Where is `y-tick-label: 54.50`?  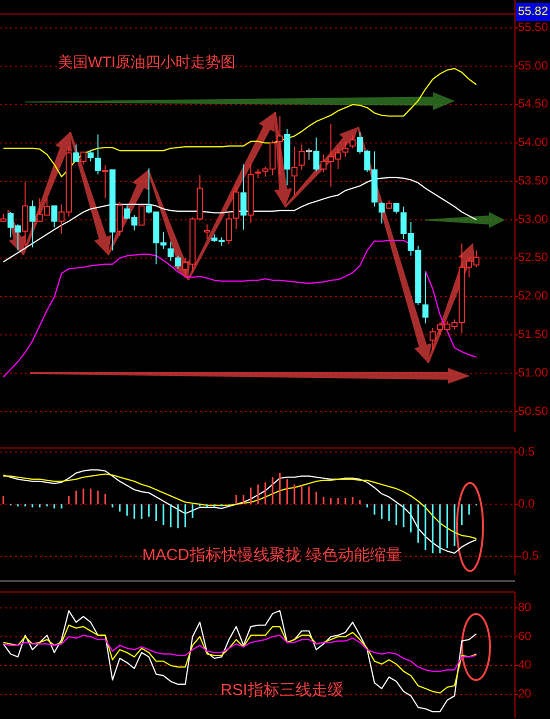
y-tick-label: 54.50 is located at coordinates (533, 103).